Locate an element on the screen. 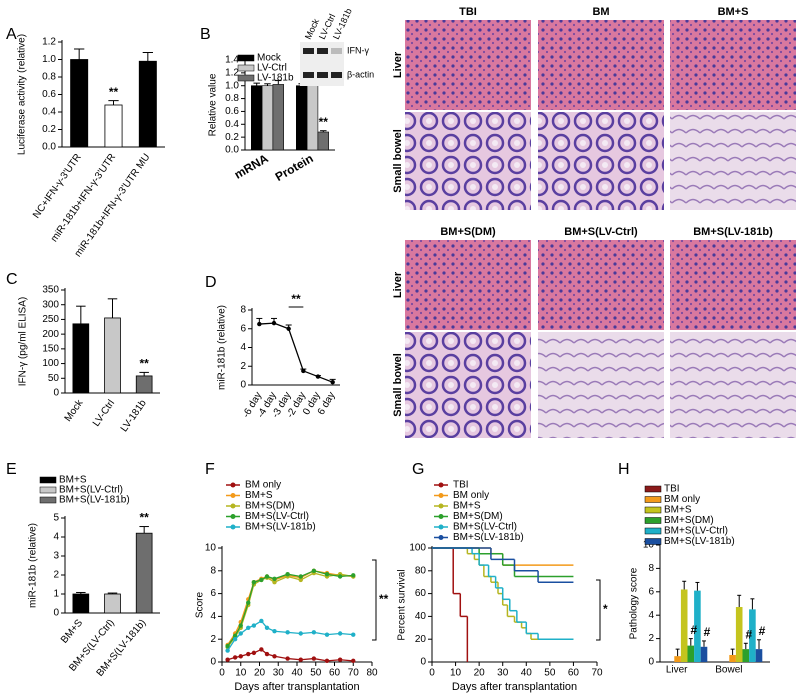 This screenshot has width=800, height=700. column-label: BM+S(LV-181b) is located at coordinates (733, 232).